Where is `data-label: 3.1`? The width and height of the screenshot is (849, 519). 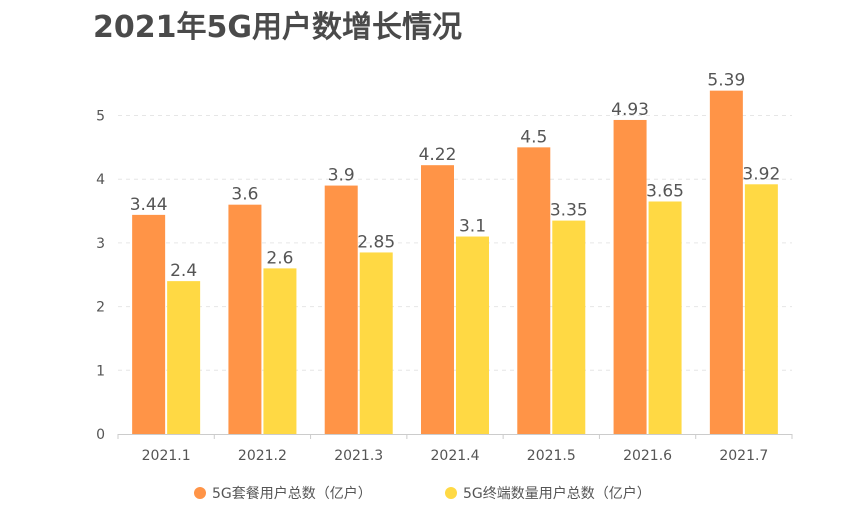
data-label: 3.1 is located at coordinates (472, 227).